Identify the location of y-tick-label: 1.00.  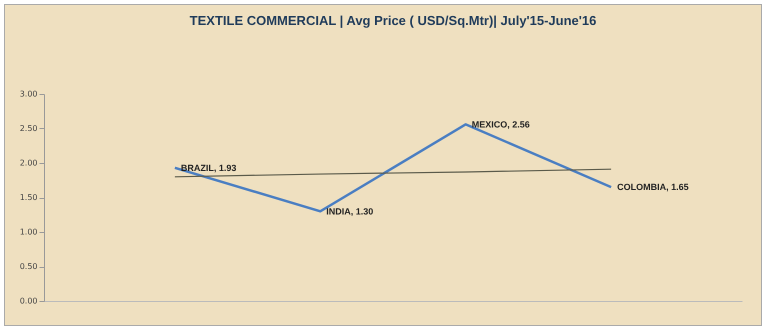
(29, 232).